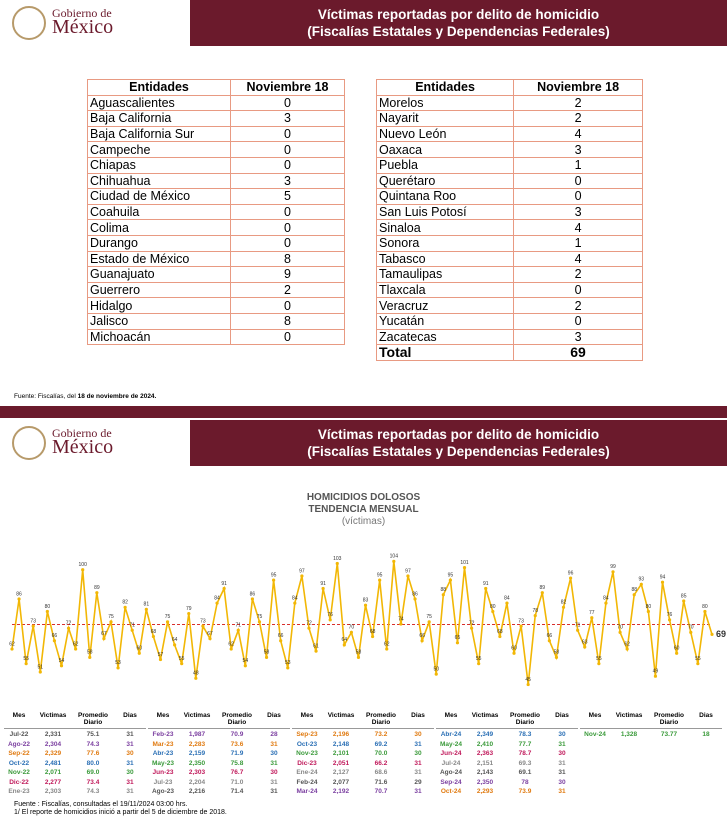 This screenshot has width=727, height=817. What do you see at coordinates (19, 791) in the screenshot?
I see `monthly-cell: Ene-23` at bounding box center [19, 791].